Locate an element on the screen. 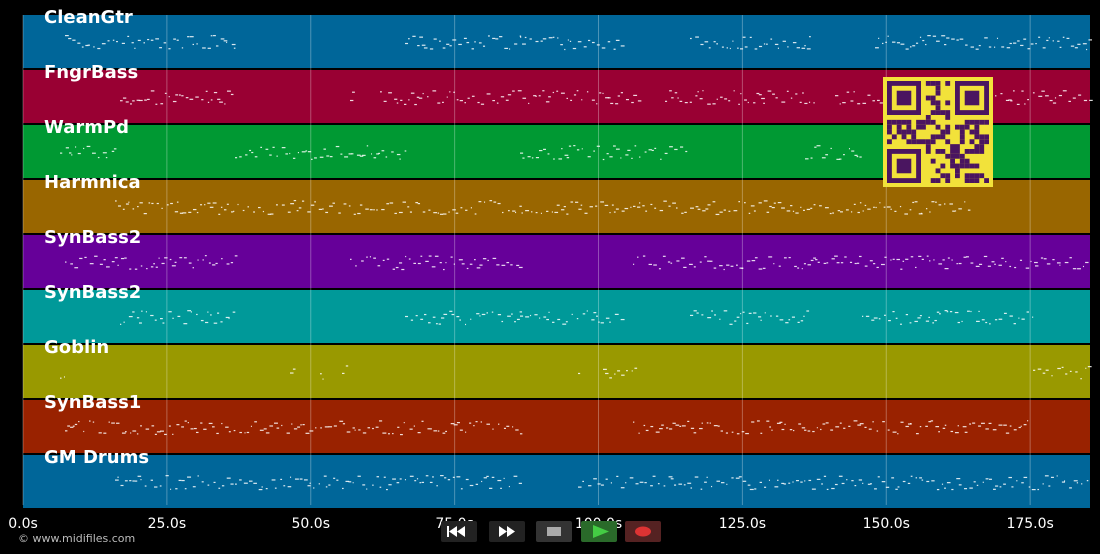 The image size is (1100, 554). stop-button is located at coordinates (554, 531).